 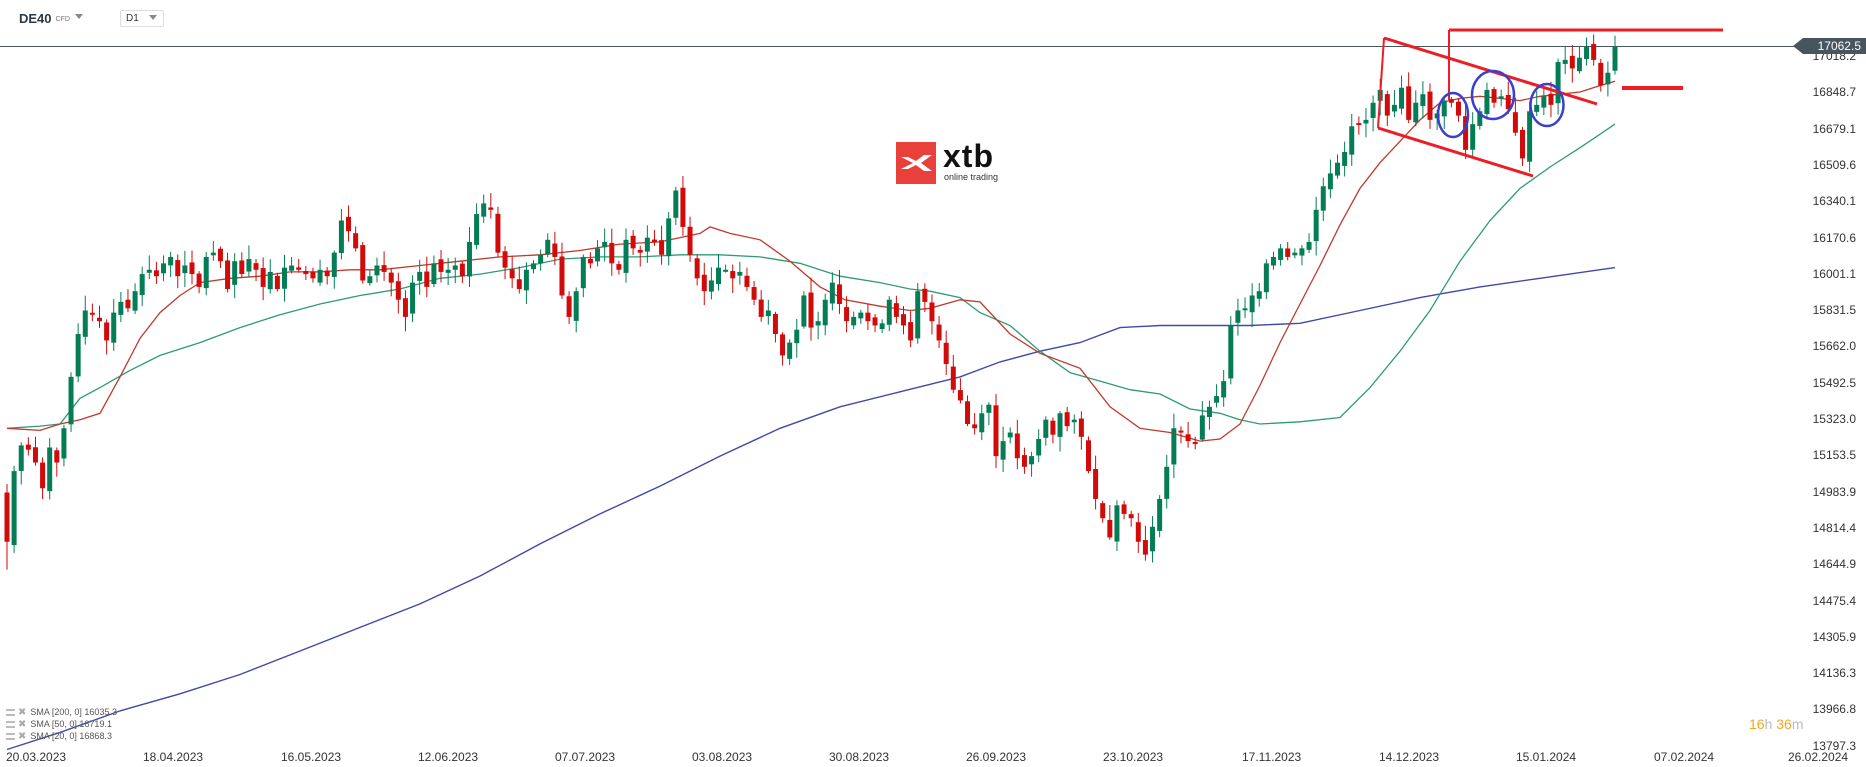 I want to click on symbol-selector: DE40 CFD, so click(x=44, y=18).